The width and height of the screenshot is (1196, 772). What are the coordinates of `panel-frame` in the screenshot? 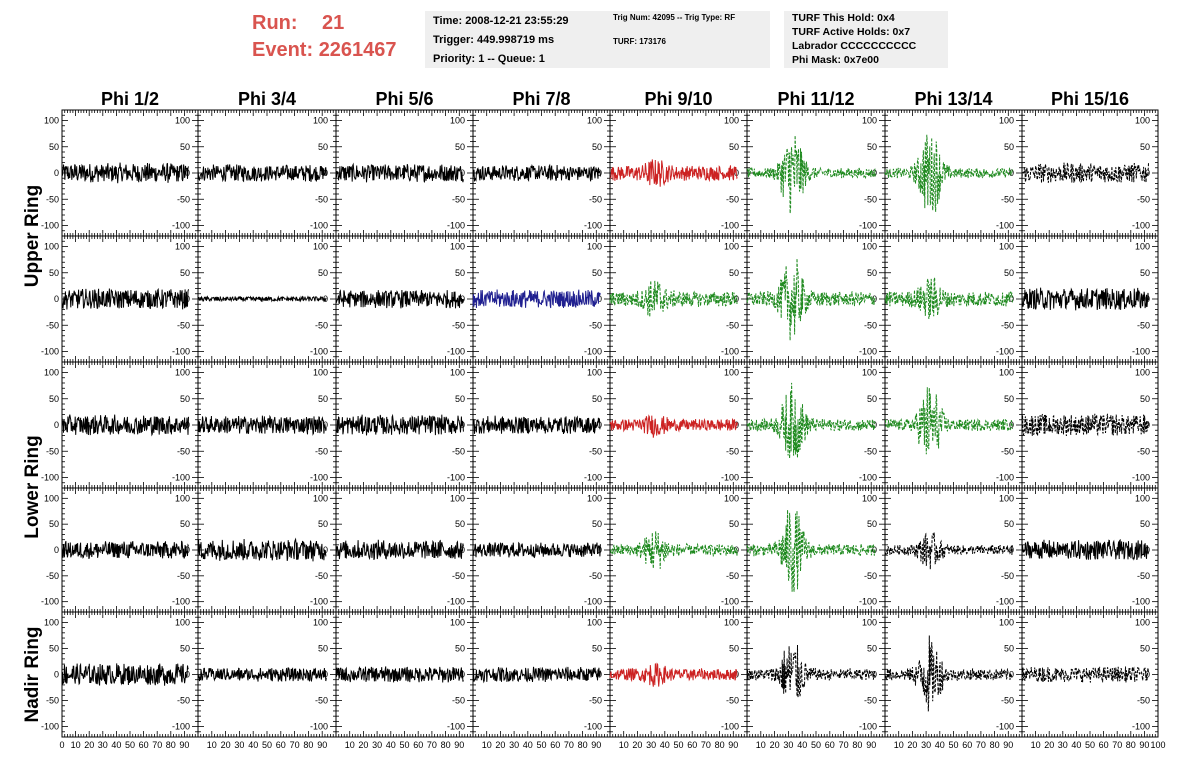 It's located at (1090, 425).